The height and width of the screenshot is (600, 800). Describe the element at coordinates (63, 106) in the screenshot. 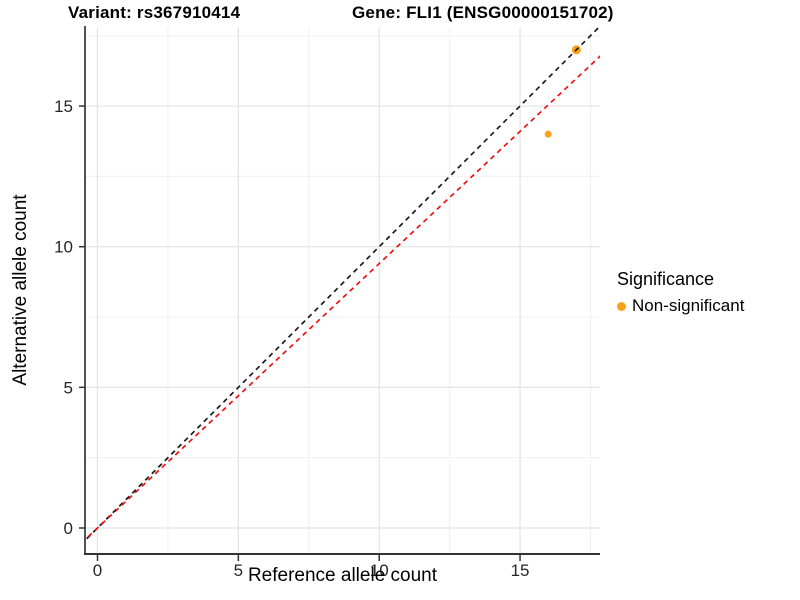

I see `y-tick-label: 15` at that location.